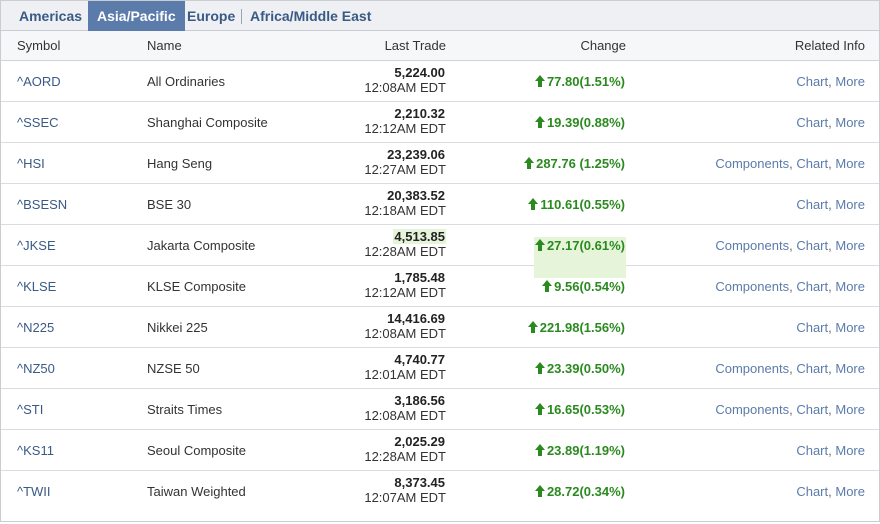 Image resolution: width=880 pixels, height=524 pixels. I want to click on change-cell: 28.72(0.34%), so click(580, 503).